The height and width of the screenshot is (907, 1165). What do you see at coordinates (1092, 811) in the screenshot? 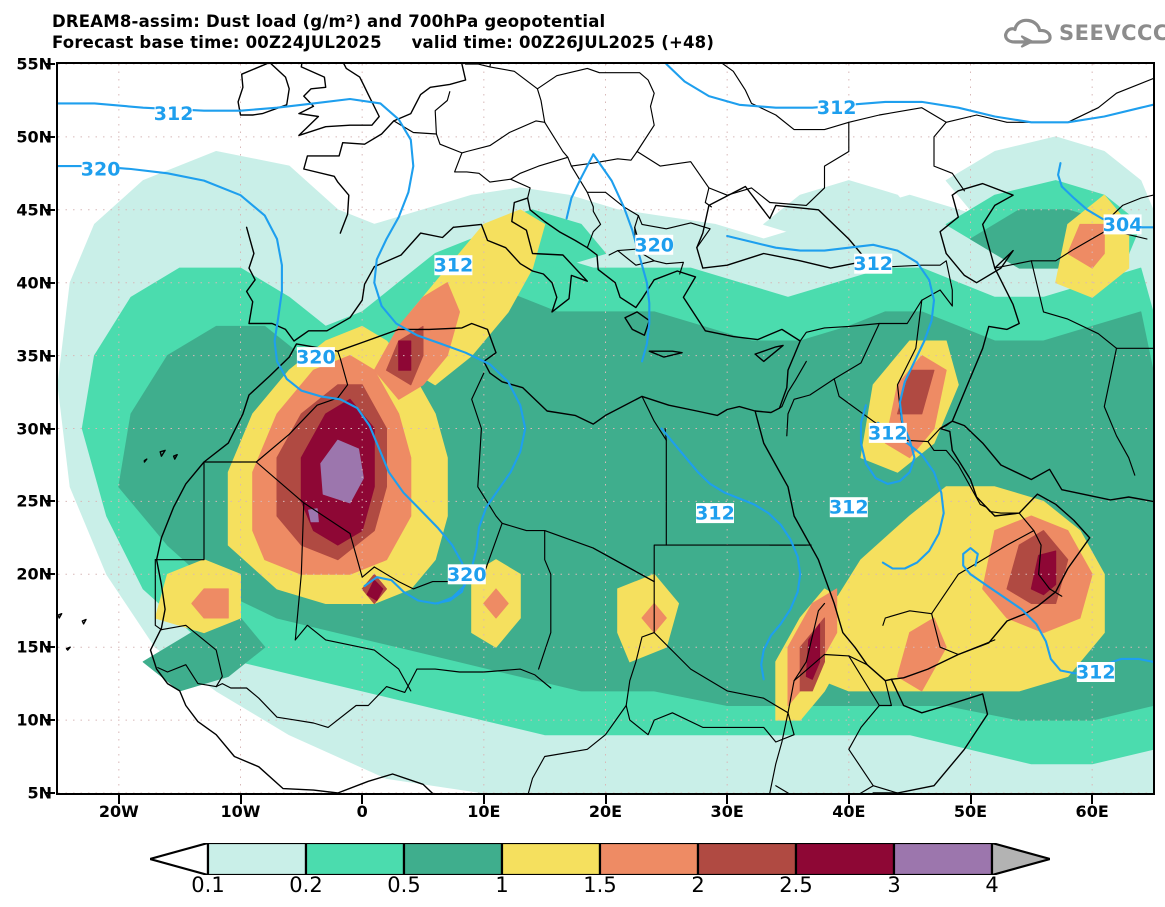
I see `lon-tick-label: 60E` at bounding box center [1092, 811].